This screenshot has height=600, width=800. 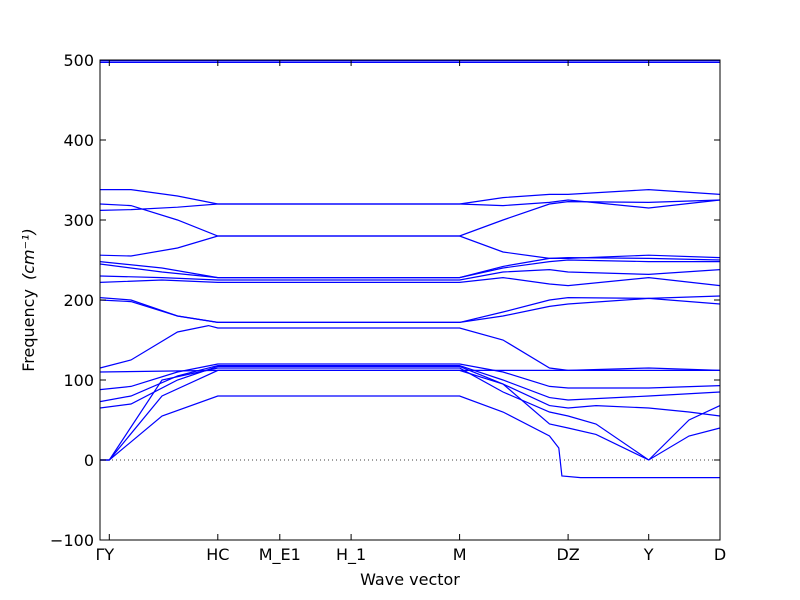 What do you see at coordinates (460, 554) in the screenshot?
I see `x-tick-label: M` at bounding box center [460, 554].